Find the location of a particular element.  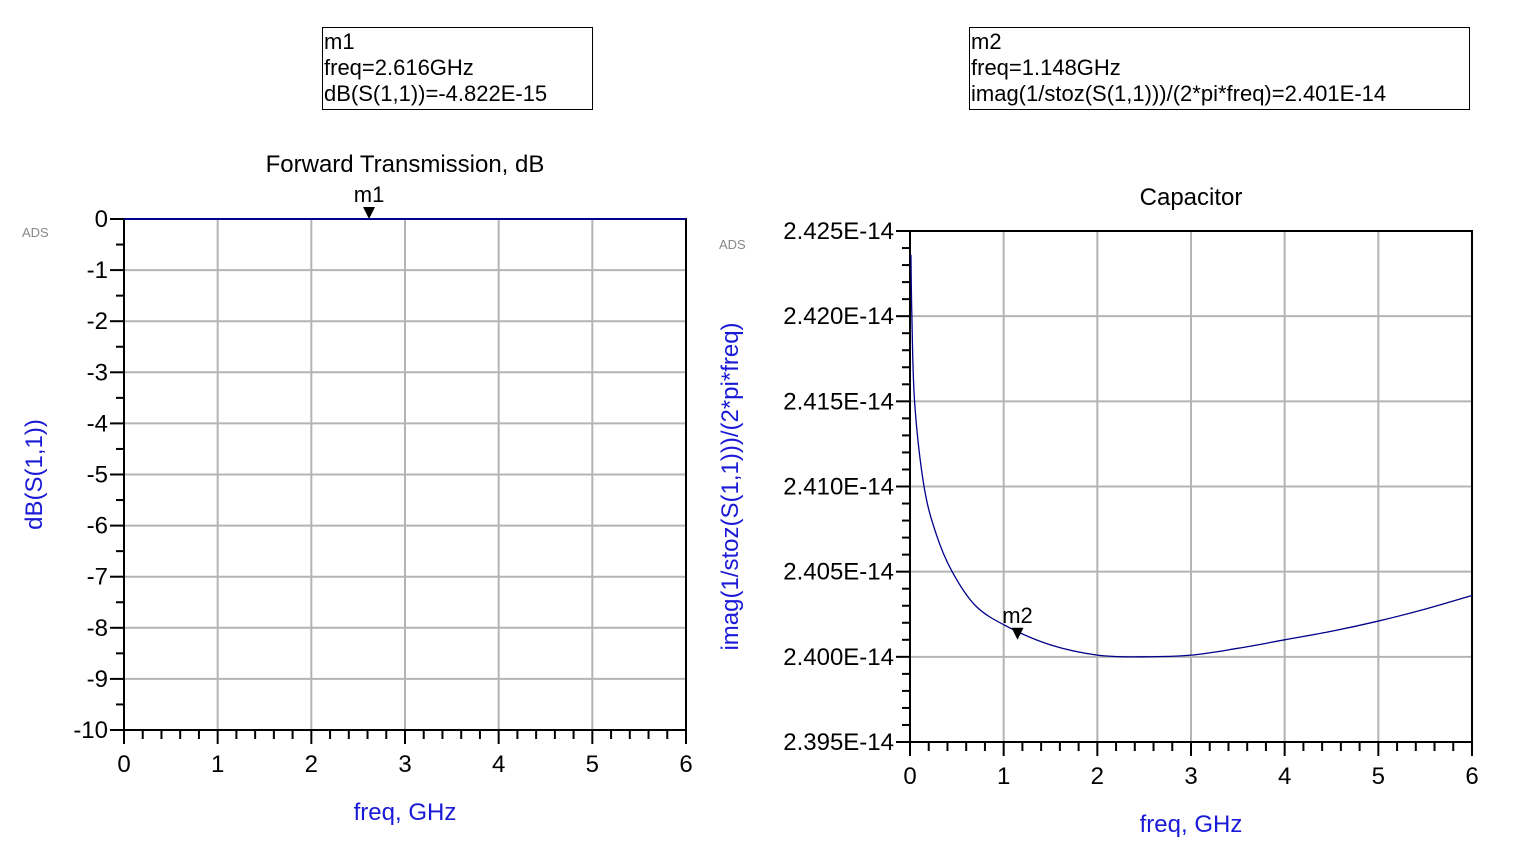

ads-watermark-left: ADS is located at coordinates (35, 232).